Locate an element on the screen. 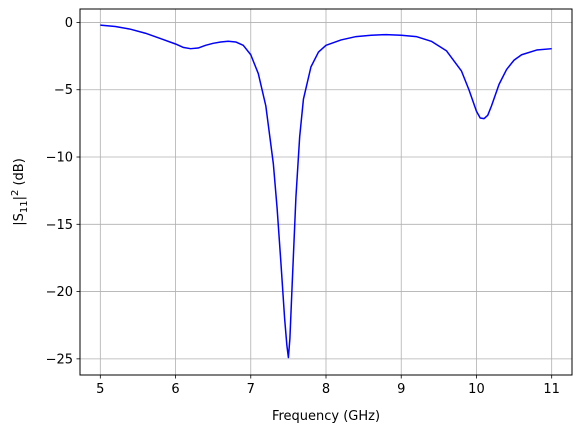 This screenshot has width=582, height=432. y-tick-label: −5 is located at coordinates (63, 90).